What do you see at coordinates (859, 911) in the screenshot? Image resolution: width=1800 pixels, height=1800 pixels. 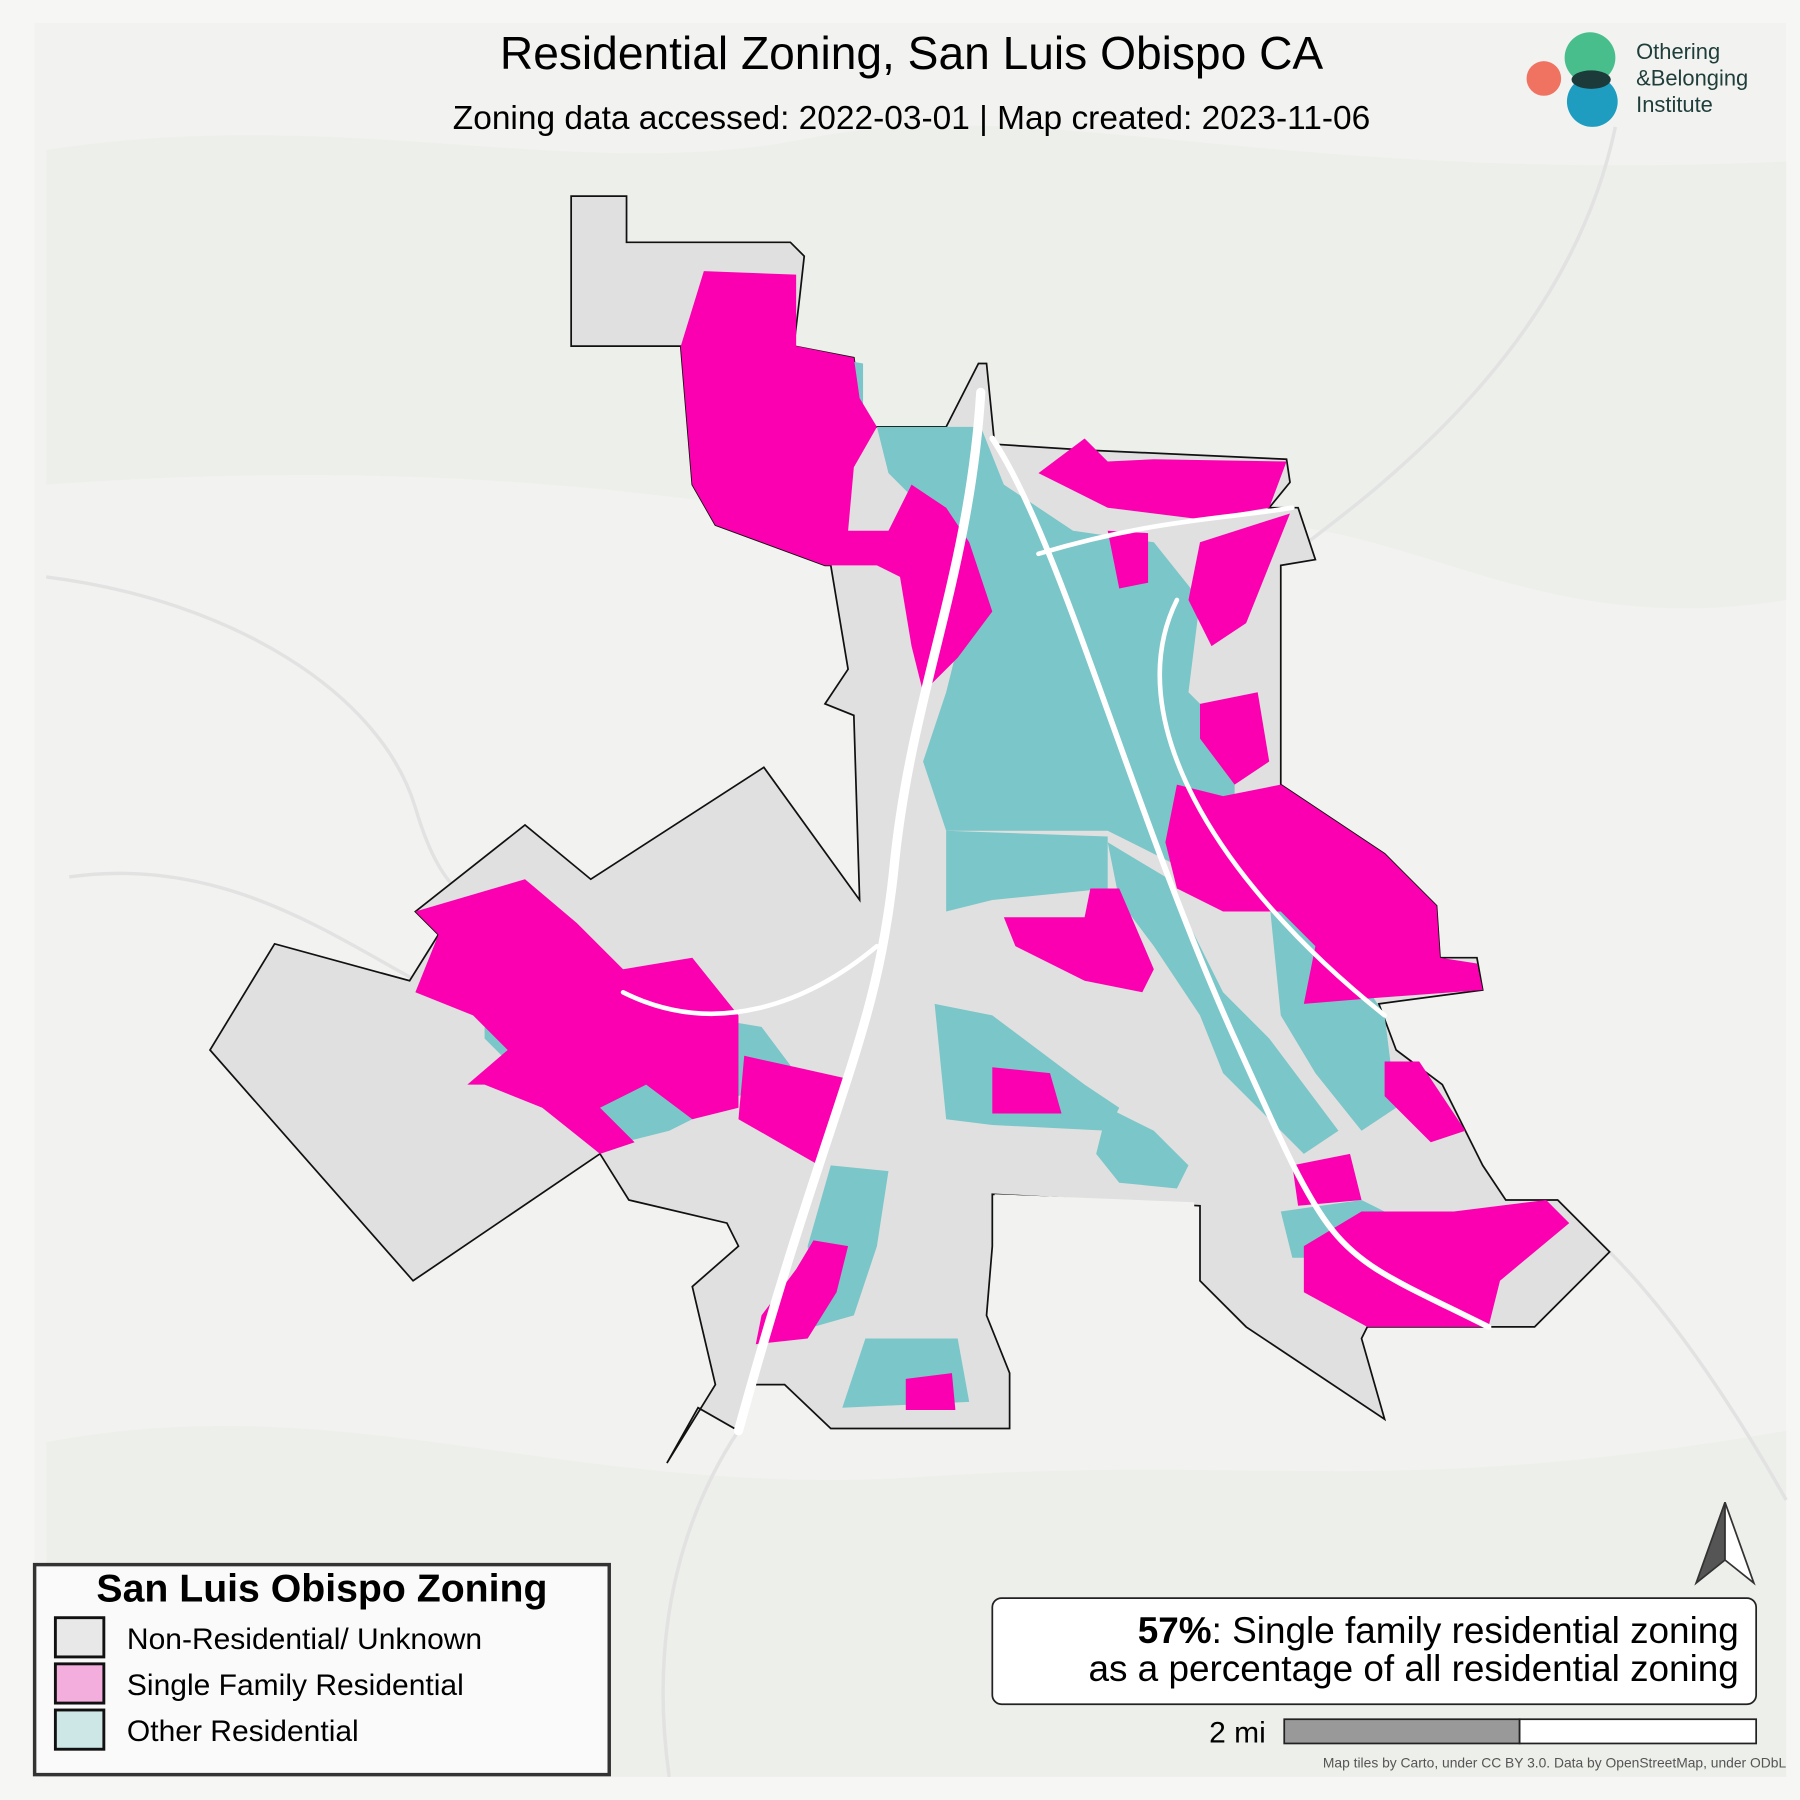 I see `highway` at bounding box center [859, 911].